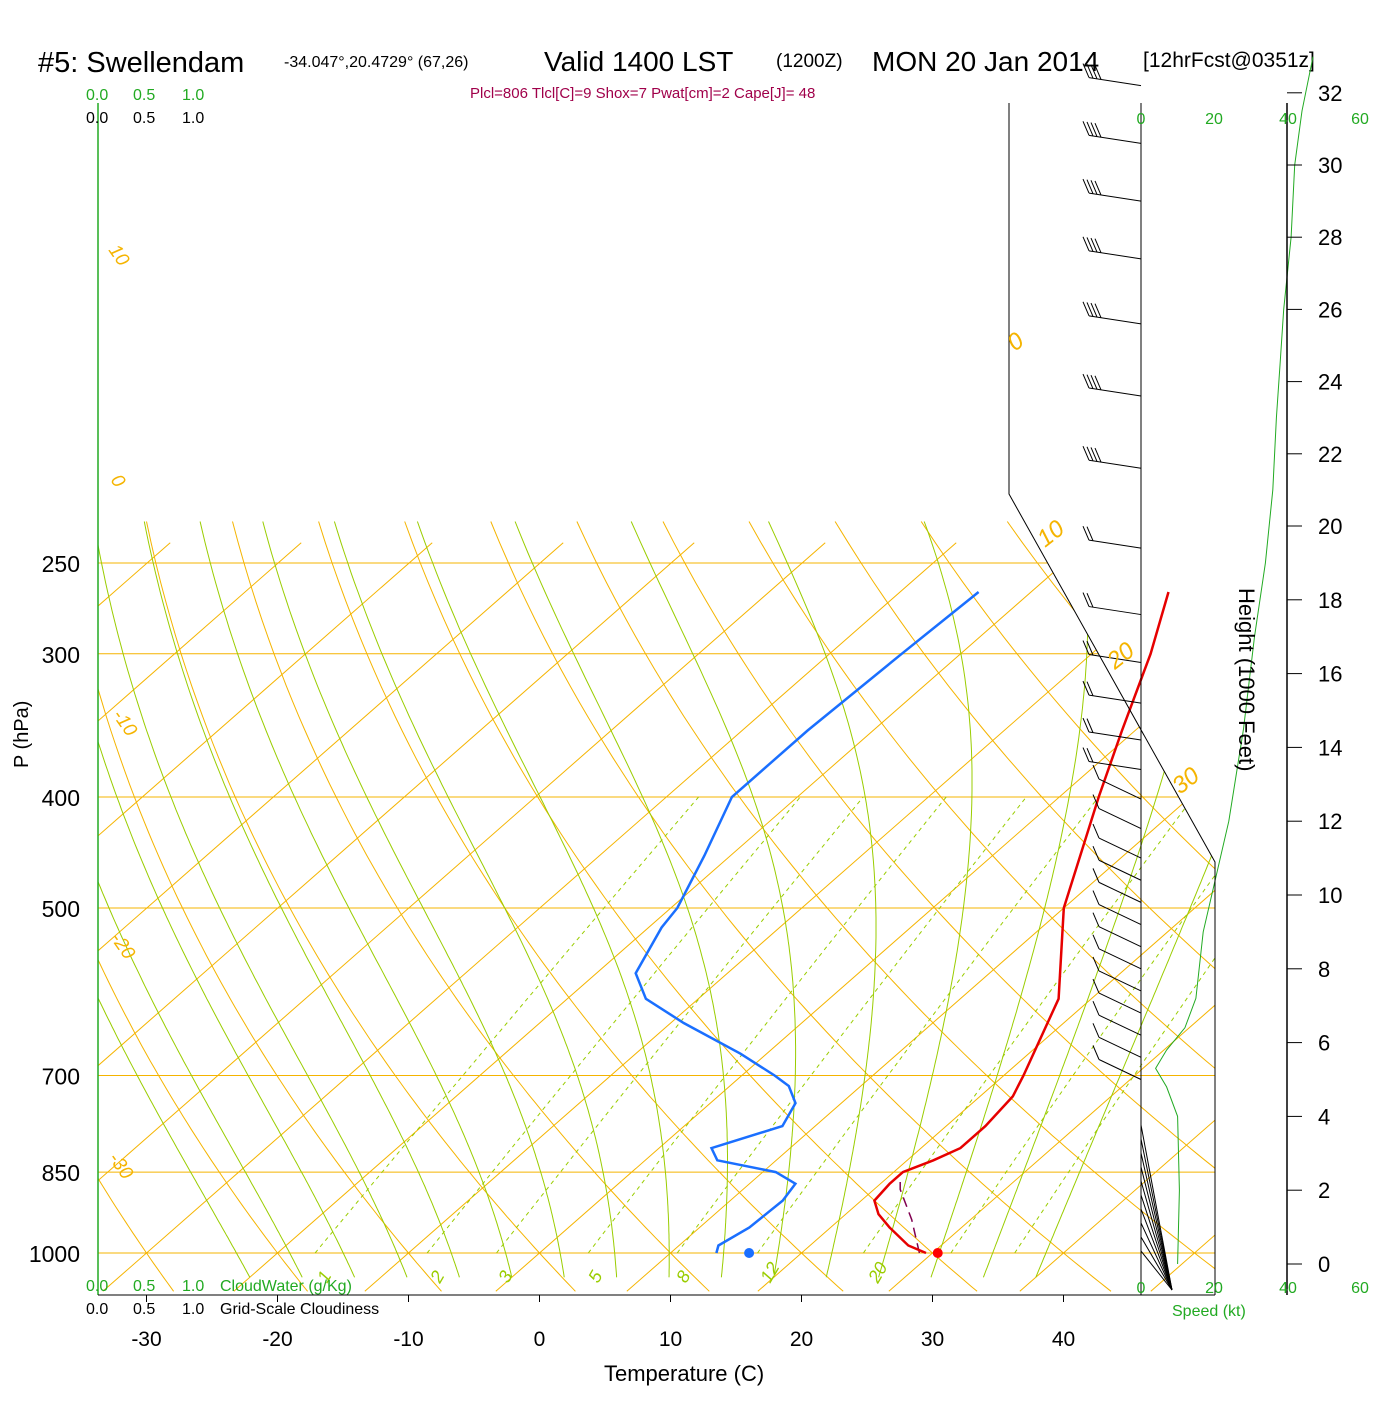 The width and height of the screenshot is (1400, 1405). Describe the element at coordinates (1324, 1116) in the screenshot. I see `height-tick-label: 4` at that location.